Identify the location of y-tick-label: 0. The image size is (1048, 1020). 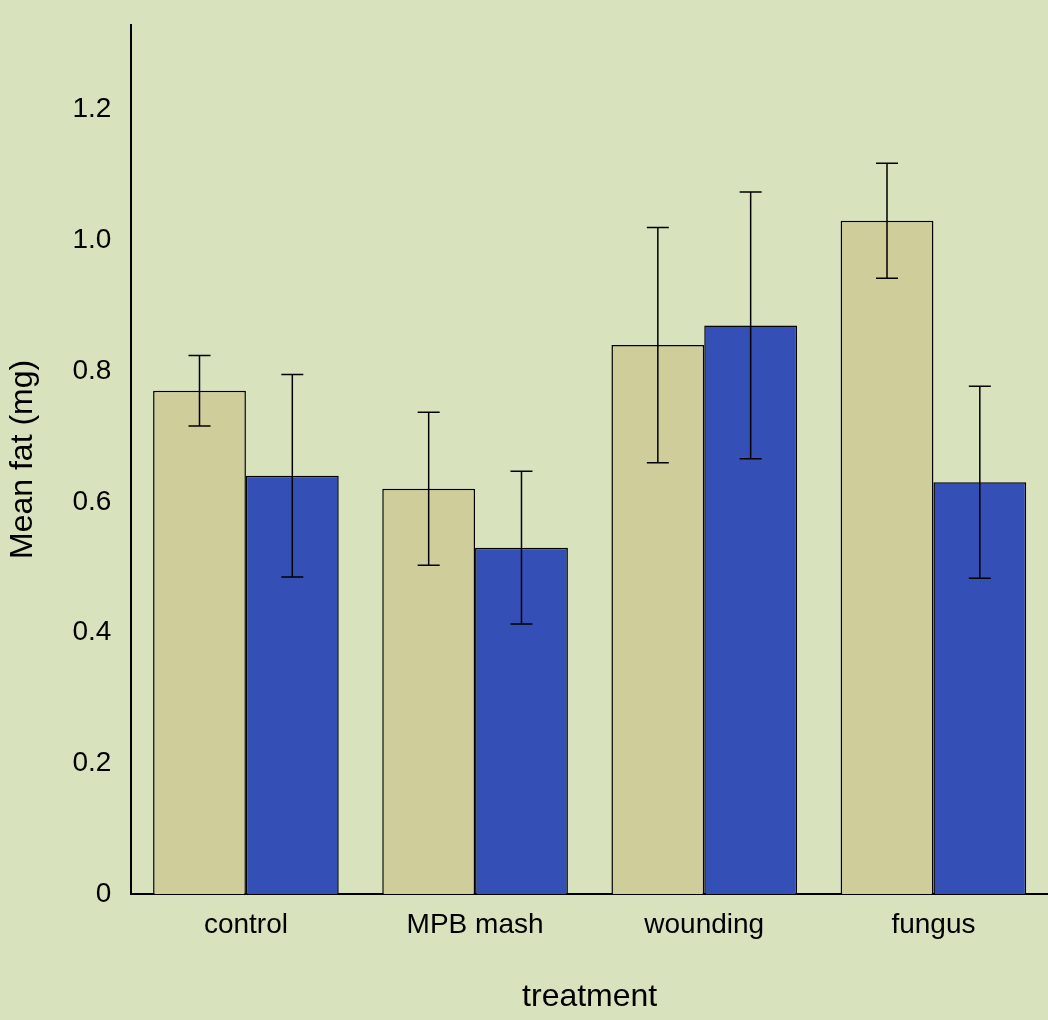
(103, 892).